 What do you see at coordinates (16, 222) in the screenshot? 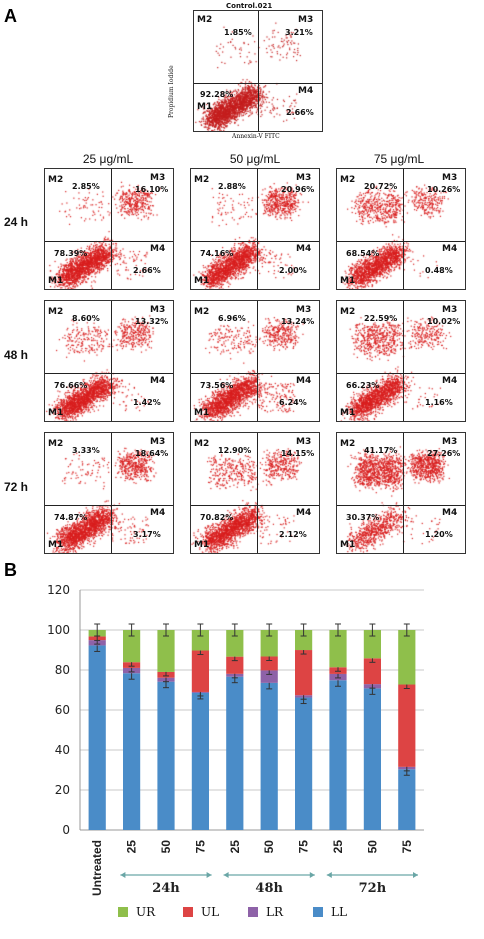
I see `row-header-24h: 24 h` at bounding box center [16, 222].